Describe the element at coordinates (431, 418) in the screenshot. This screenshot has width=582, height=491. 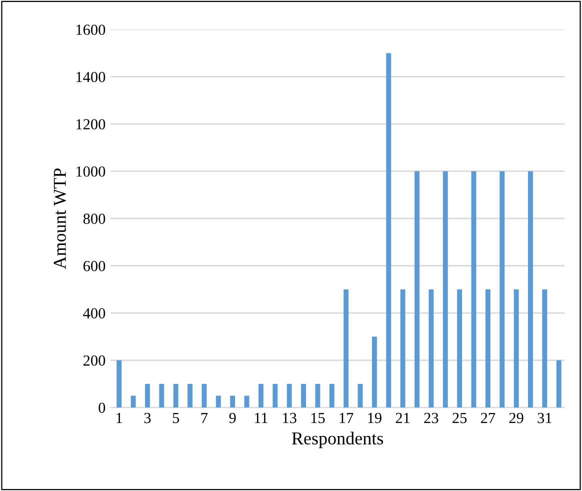
I see `x-tick-label: 23` at that location.